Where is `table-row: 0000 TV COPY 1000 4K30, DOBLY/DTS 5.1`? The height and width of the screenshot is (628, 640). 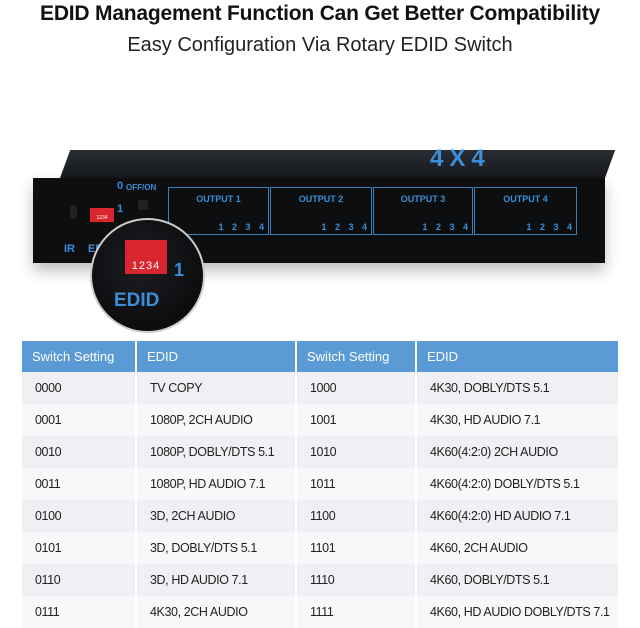 table-row: 0000 TV COPY 1000 4K30, DOBLY/DTS 5.1 is located at coordinates (321, 388).